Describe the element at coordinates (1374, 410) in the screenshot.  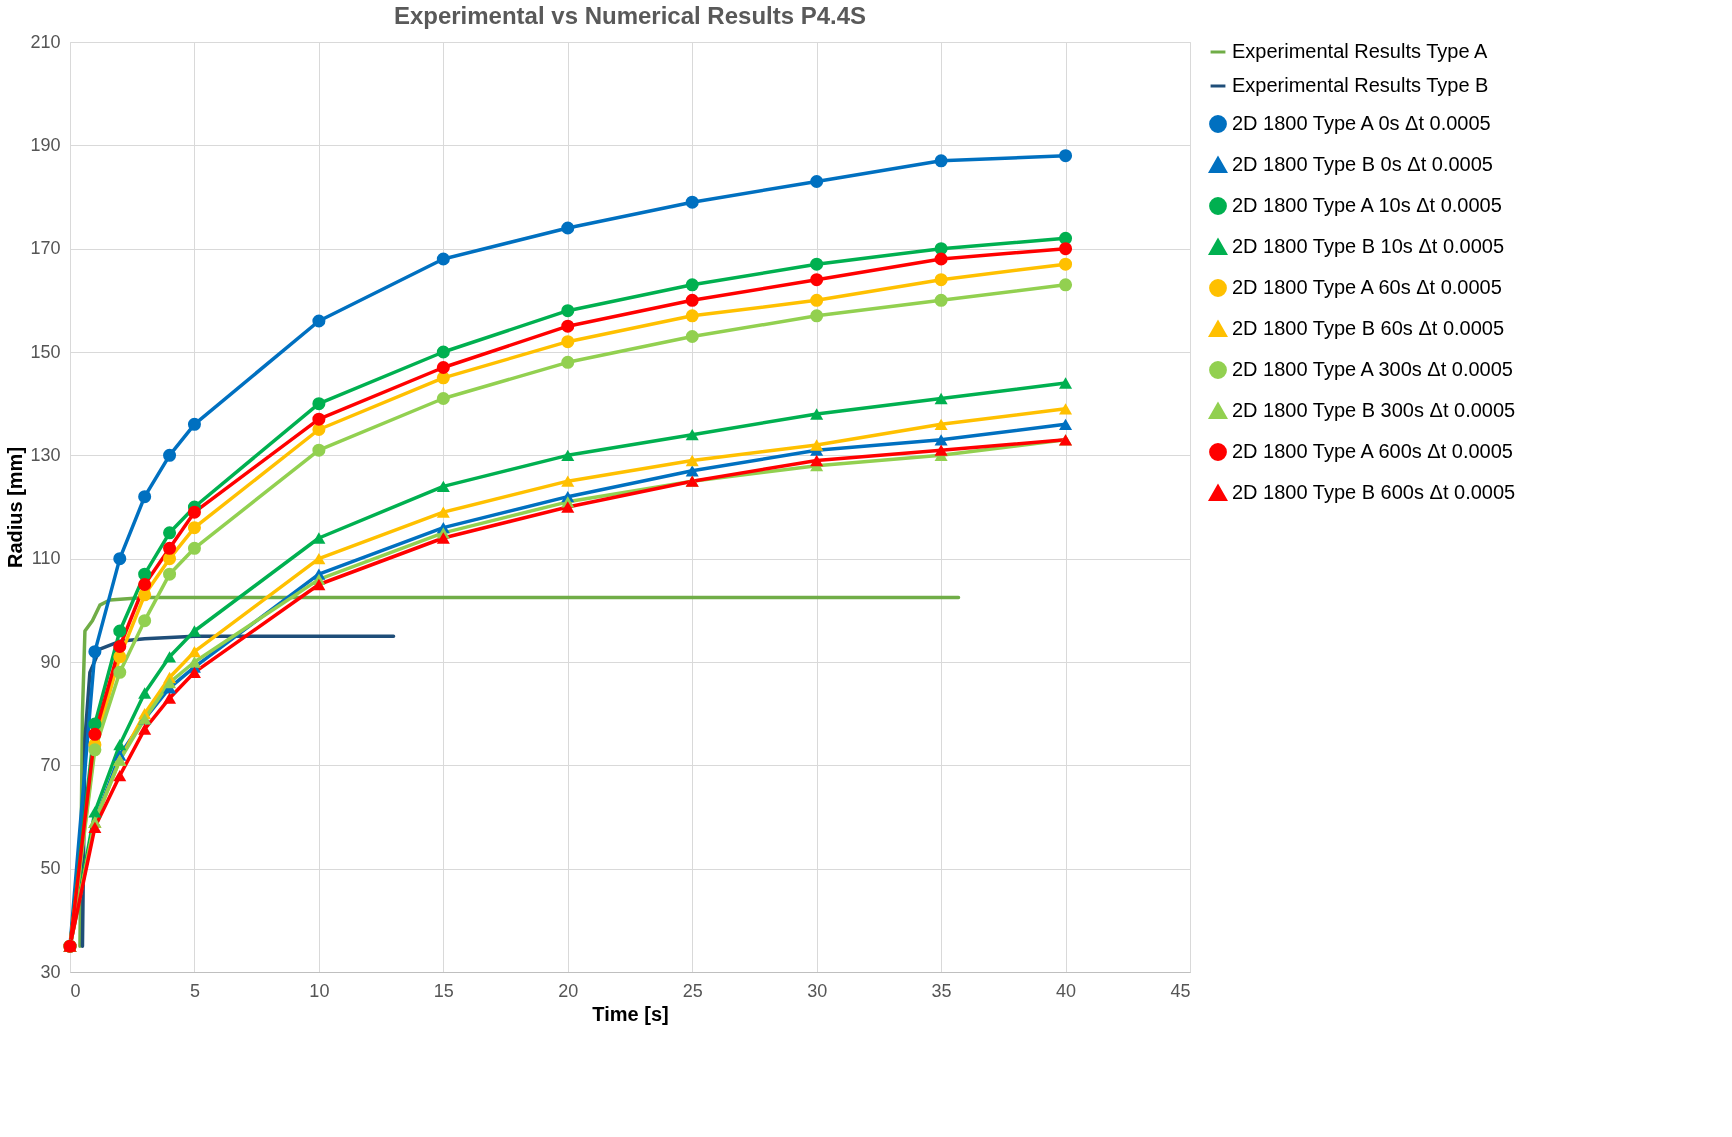
I see `legend-label: 2D 1800 Type B 300s Δt 0.0005` at that location.